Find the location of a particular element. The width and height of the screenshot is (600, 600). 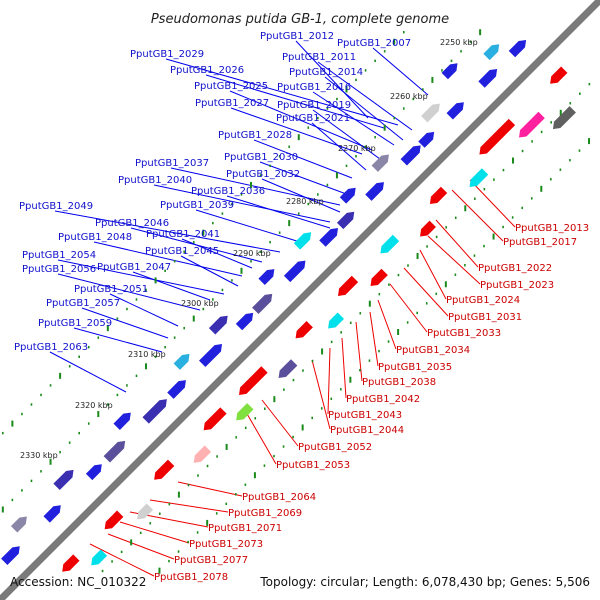

gene-label-pputgb1_2073: PputGB1_2073 is located at coordinates (226, 544).